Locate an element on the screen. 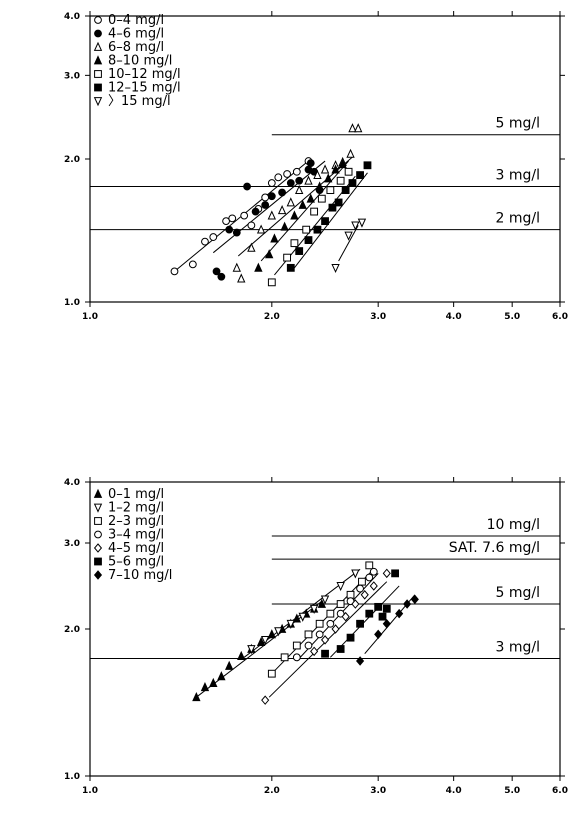 Image resolution: width=576 pixels, height=834 pixels. y-tick-label: 2.0 is located at coordinates (72, 630).